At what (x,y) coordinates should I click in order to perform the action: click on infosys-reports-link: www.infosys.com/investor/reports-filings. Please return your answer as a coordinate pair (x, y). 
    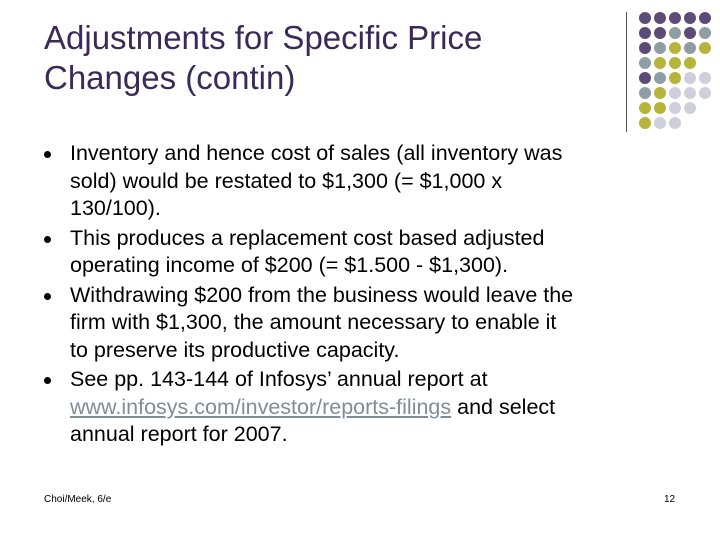
    Looking at the image, I should click on (261, 406).